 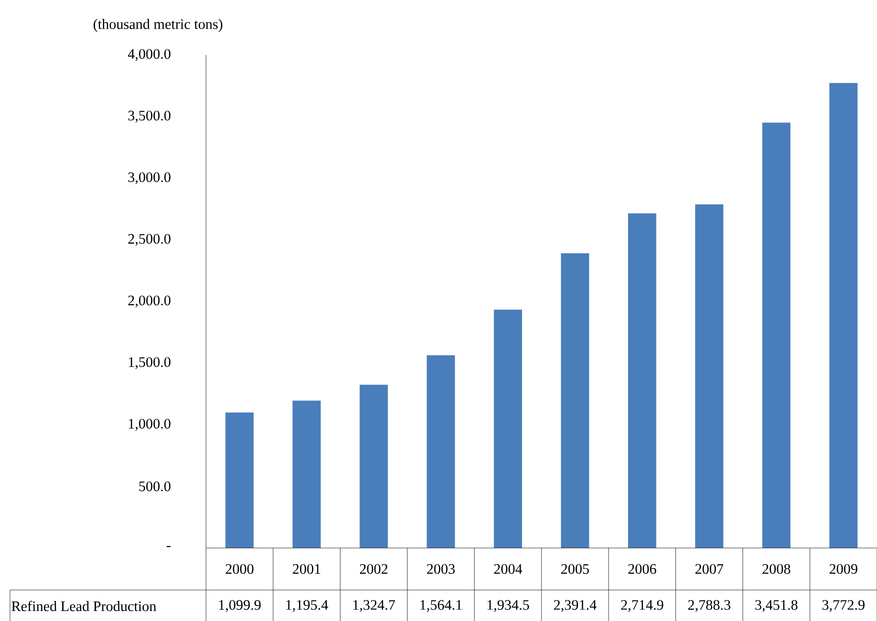 I want to click on y-tick-label: 4,000.0, so click(x=149, y=55).